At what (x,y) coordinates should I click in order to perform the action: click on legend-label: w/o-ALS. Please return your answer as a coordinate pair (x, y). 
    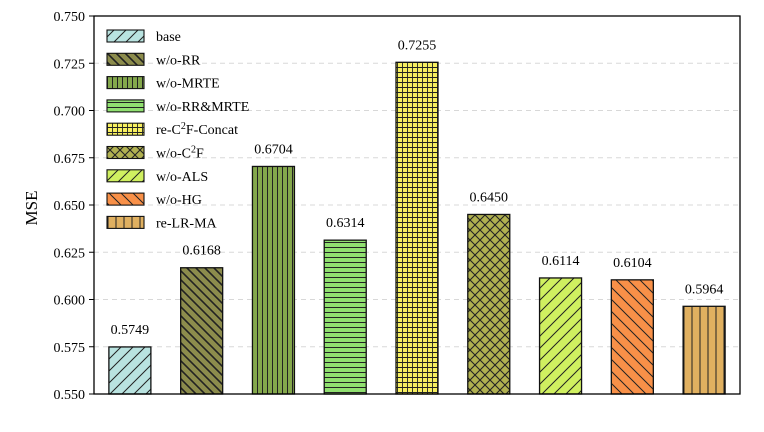
    Looking at the image, I should click on (182, 177).